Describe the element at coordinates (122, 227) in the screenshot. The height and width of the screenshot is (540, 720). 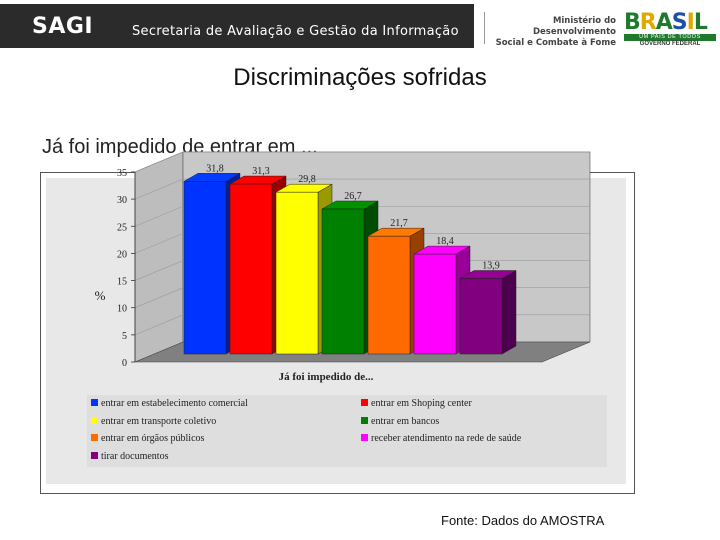
I see `y-tick-label: 25` at that location.